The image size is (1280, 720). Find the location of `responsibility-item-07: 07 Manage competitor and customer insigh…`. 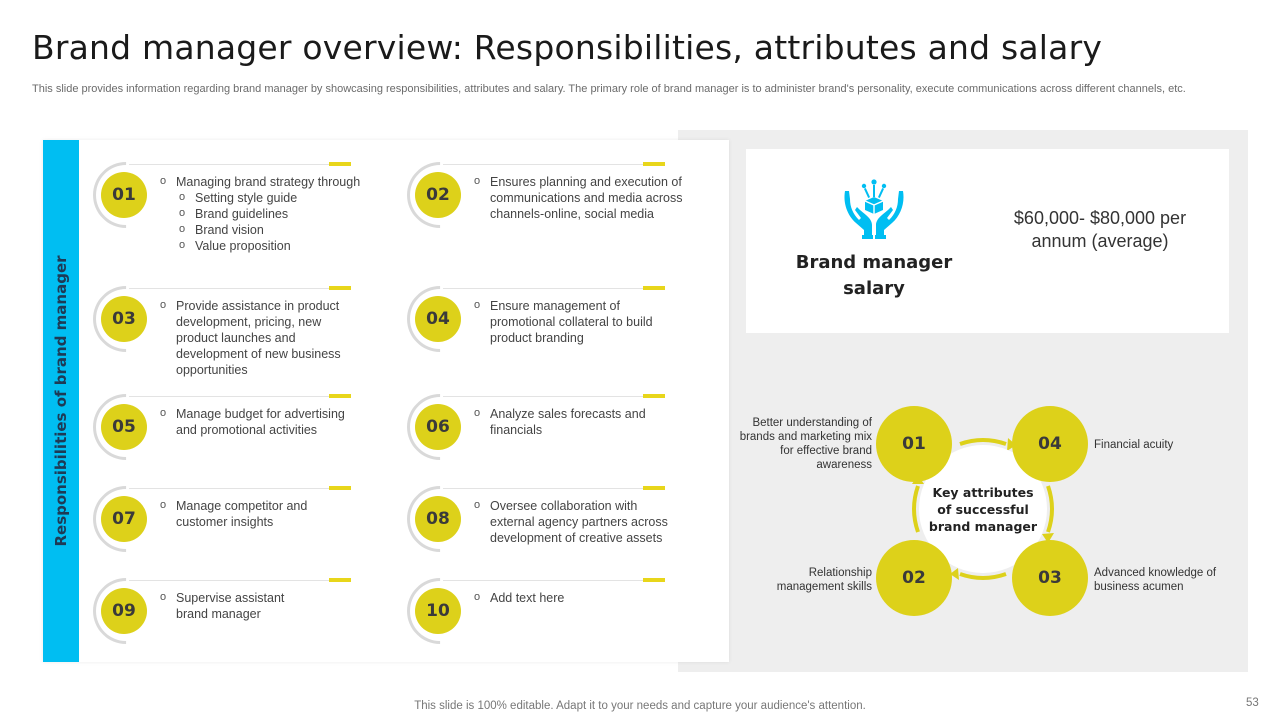

responsibility-item-07: 07 Manage competitor and customer insigh… is located at coordinates (236, 524).